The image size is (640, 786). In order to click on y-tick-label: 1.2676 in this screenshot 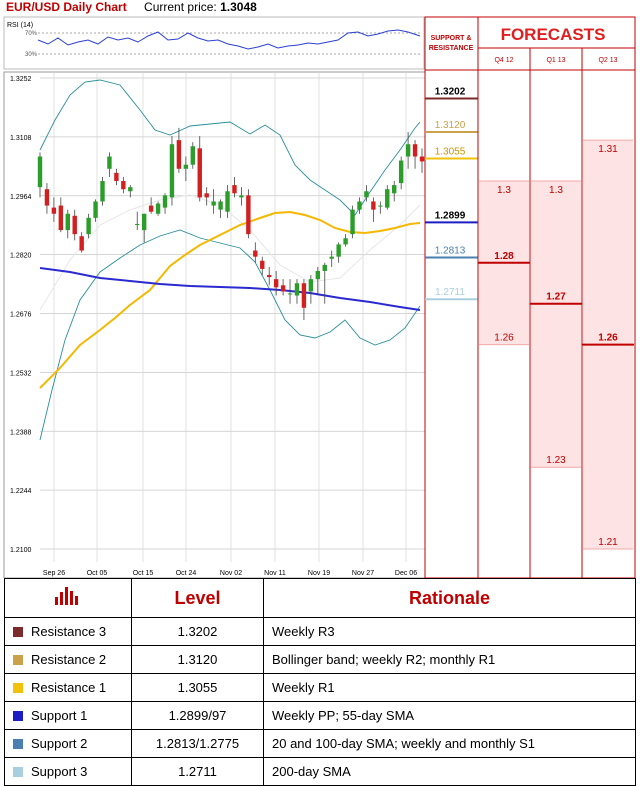, I will do `click(21, 315)`.